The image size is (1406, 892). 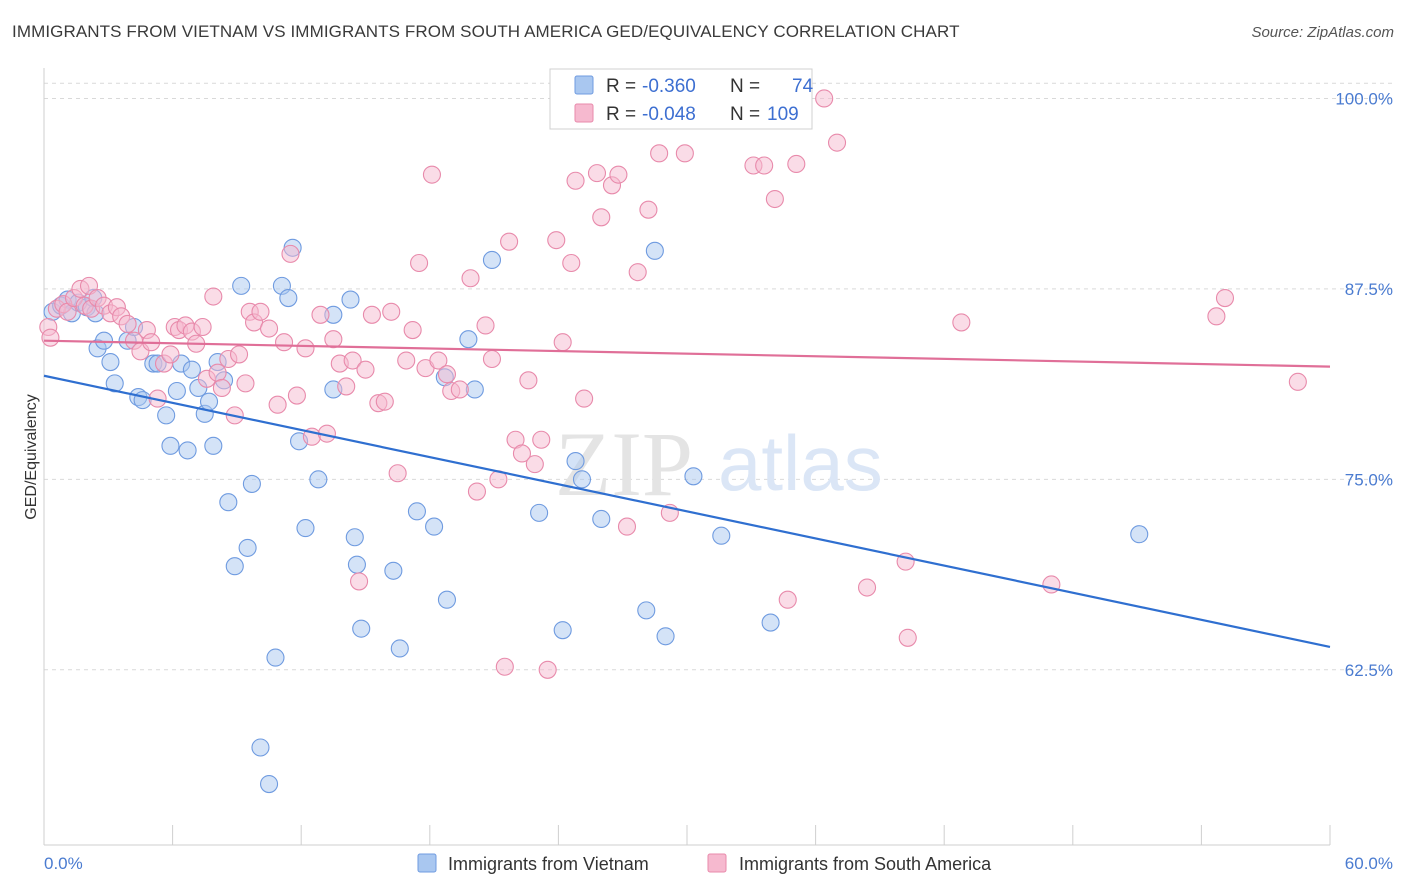 I want to click on y-tick-label: 87.5%, so click(x=1369, y=289).